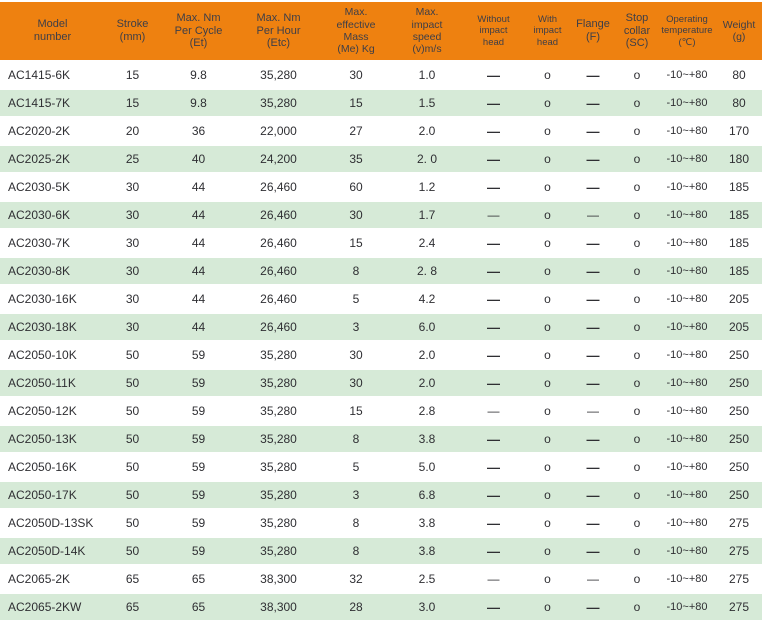  I want to click on cell-weight: 80, so click(739, 75).